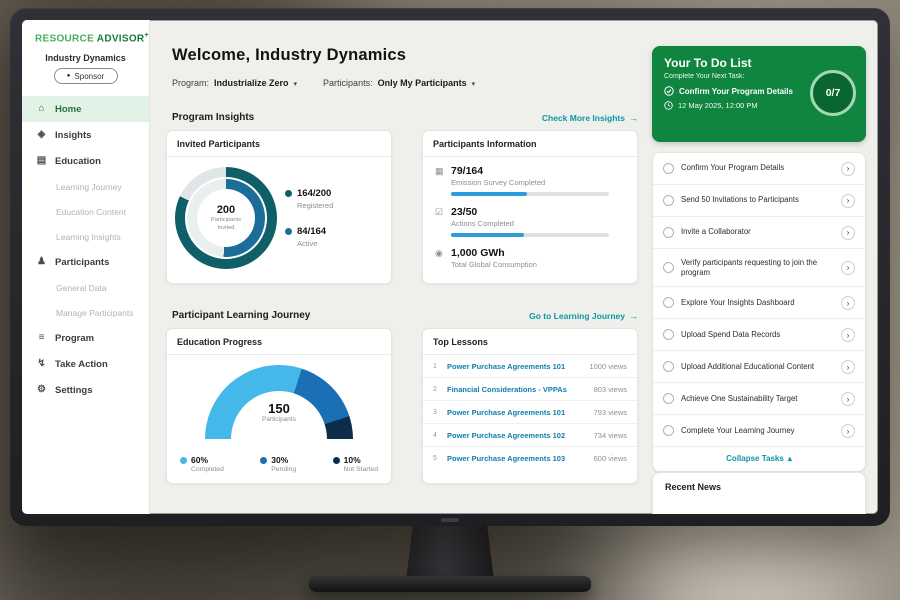 The width and height of the screenshot is (900, 600). I want to click on lesson-title-link: Power Purchase Agreements 102, so click(506, 435).